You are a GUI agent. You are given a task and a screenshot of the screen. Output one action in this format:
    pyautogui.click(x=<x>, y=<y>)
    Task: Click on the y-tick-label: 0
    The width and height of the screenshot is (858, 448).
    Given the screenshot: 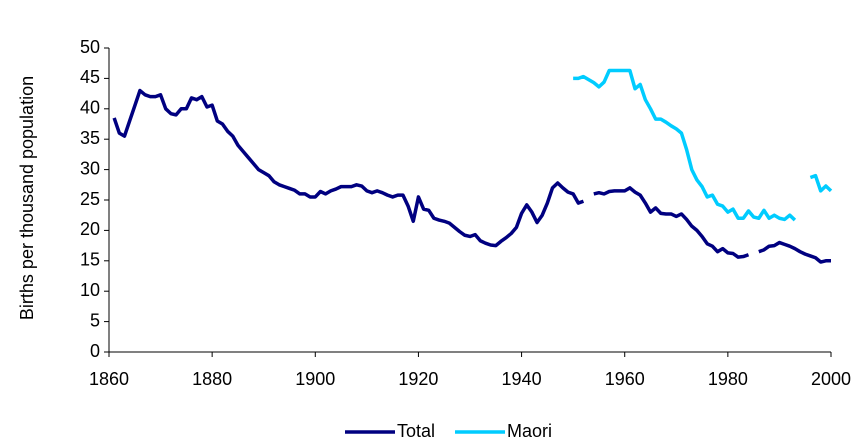 What is the action you would take?
    pyautogui.click(x=95, y=351)
    